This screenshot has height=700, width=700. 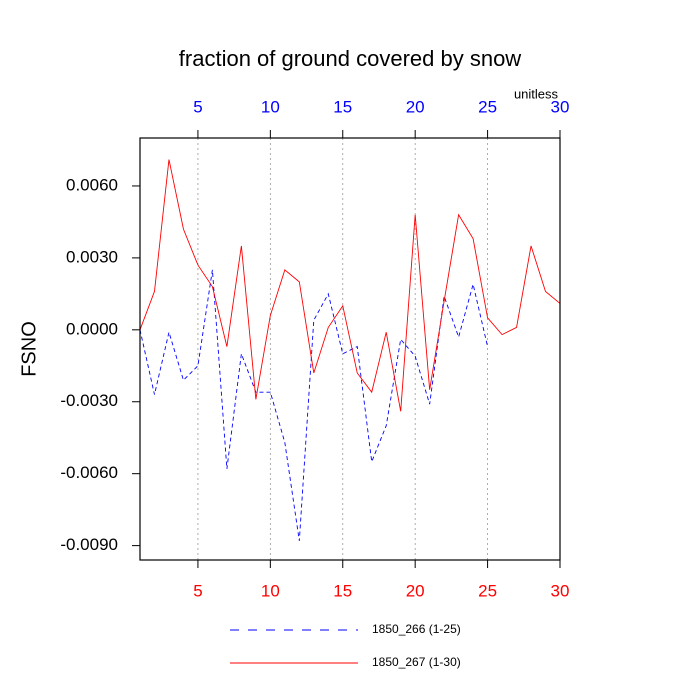 What do you see at coordinates (197, 106) in the screenshot?
I see `x-top-tick-label: 5` at bounding box center [197, 106].